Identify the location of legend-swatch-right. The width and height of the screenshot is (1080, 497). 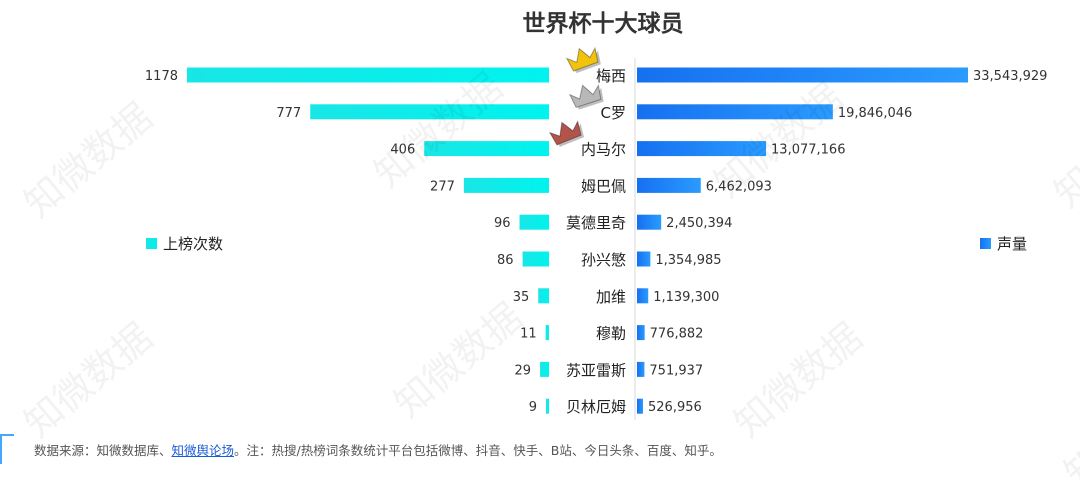
(985, 243).